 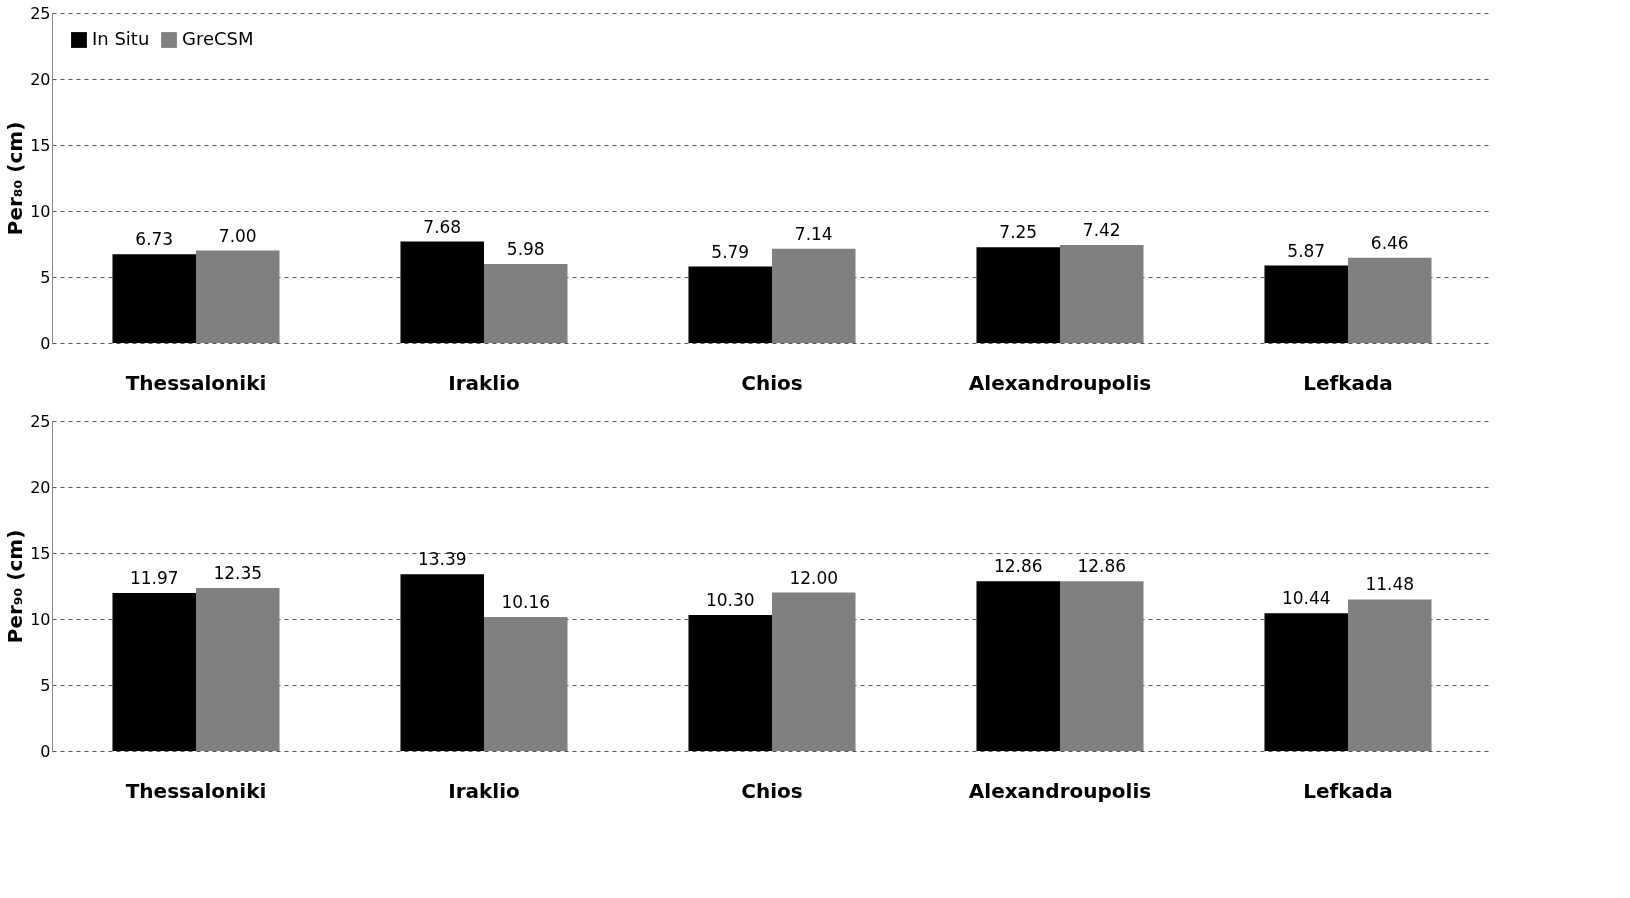 What do you see at coordinates (121, 38) in the screenshot?
I see `legend-label: In Situ` at bounding box center [121, 38].